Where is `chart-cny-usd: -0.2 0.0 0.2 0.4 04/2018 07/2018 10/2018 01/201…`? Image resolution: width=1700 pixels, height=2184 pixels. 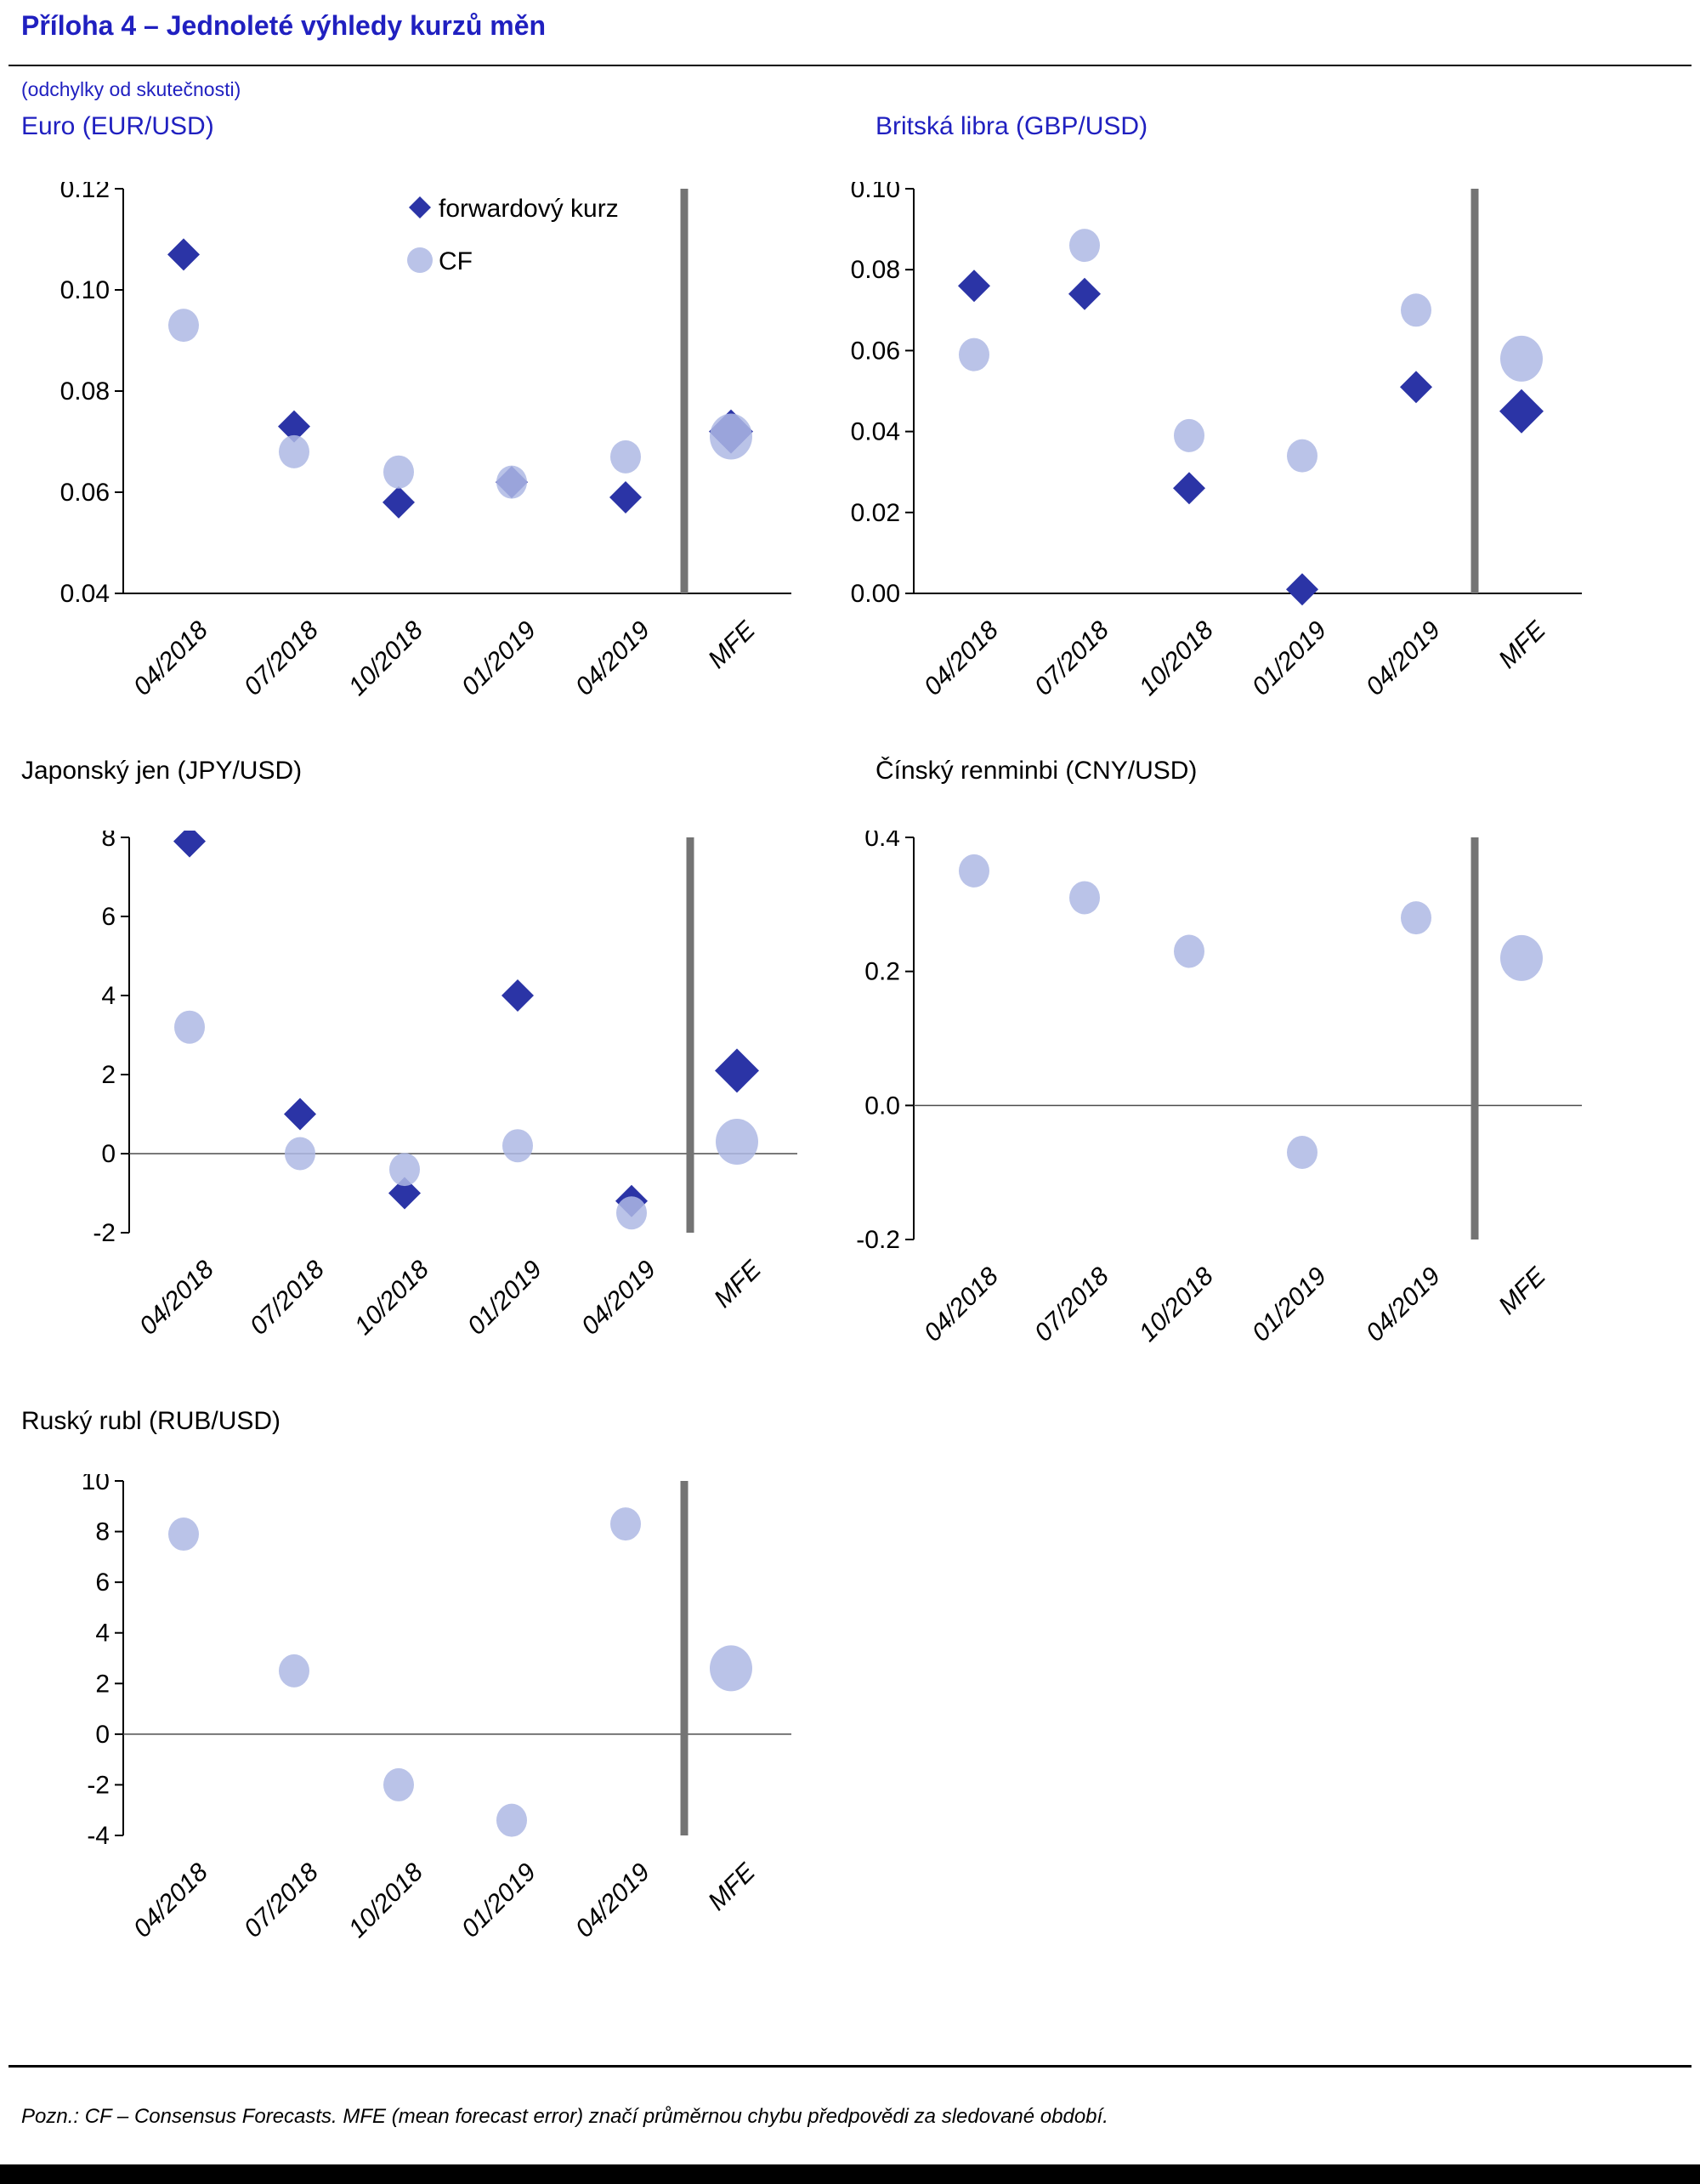
chart-cny-usd: -0.2 0.0 0.2 0.4 04/2018 07/2018 10/2018 01/201… is located at coordinates (1211, 1122).